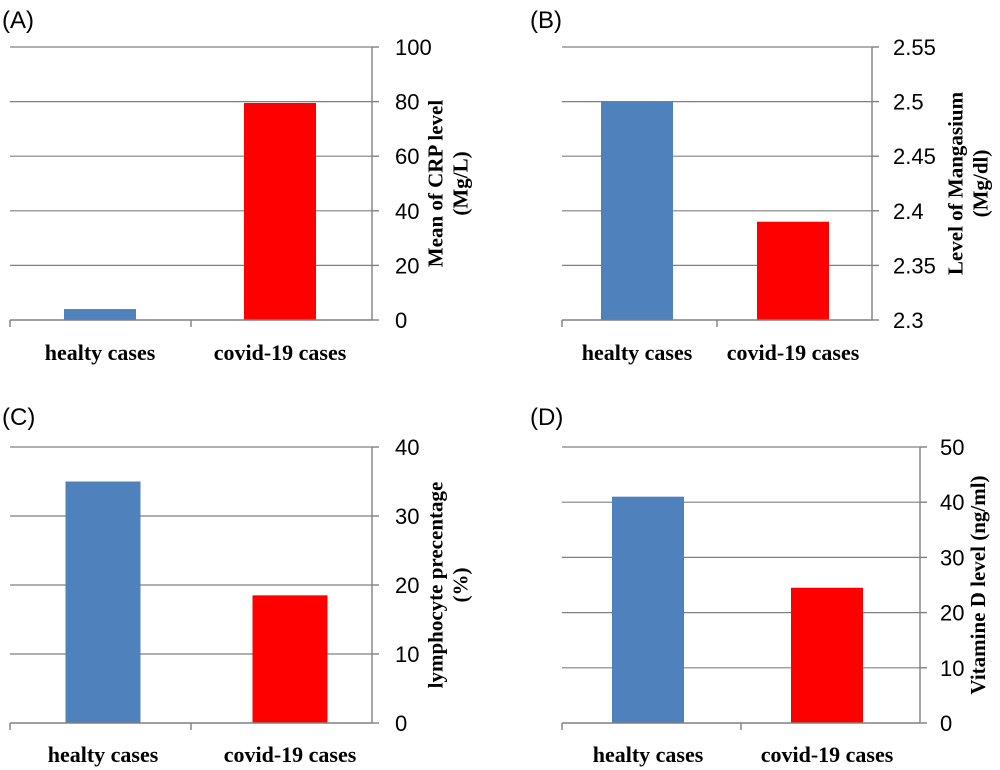 The width and height of the screenshot is (1000, 770). What do you see at coordinates (436, 184) in the screenshot?
I see `y-axis-label: Mean of CRP level` at bounding box center [436, 184].